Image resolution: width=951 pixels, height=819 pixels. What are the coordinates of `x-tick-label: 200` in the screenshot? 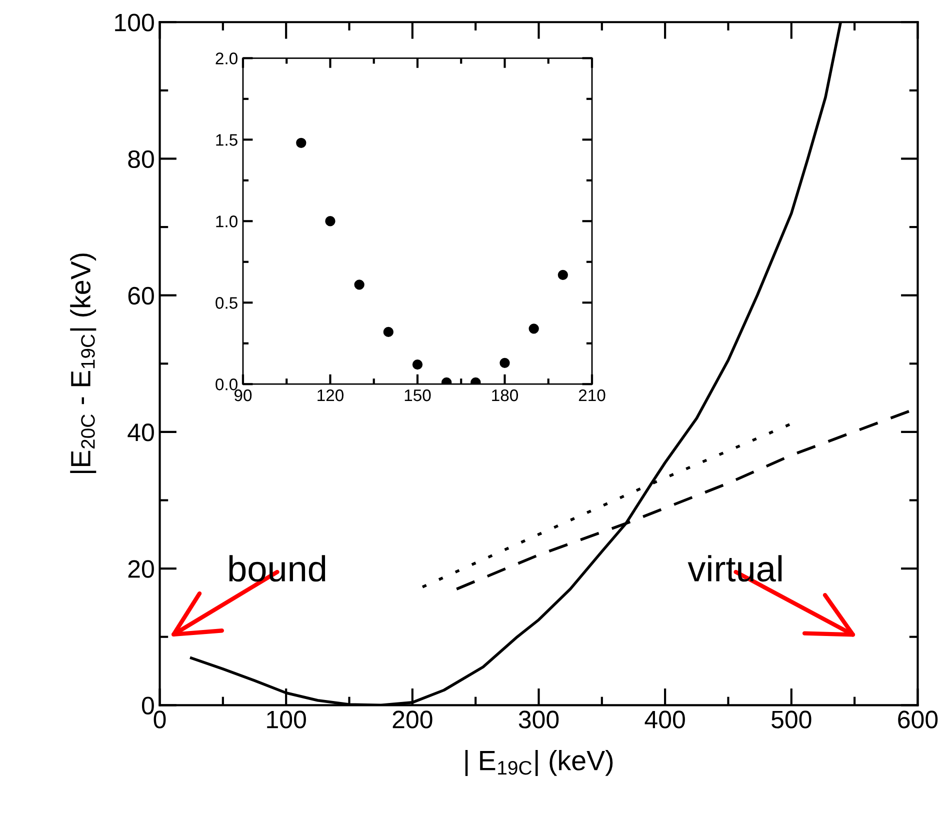 It's located at (412, 719).